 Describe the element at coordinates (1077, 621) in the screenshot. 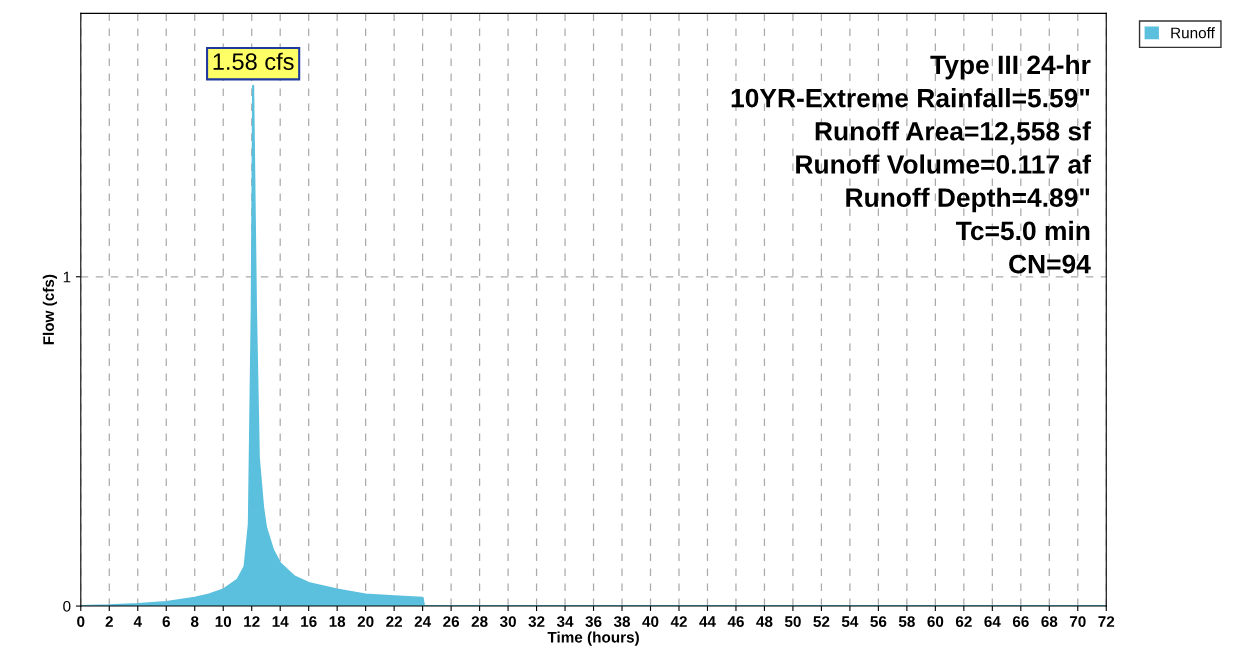

I see `x-tick-label: 70` at that location.